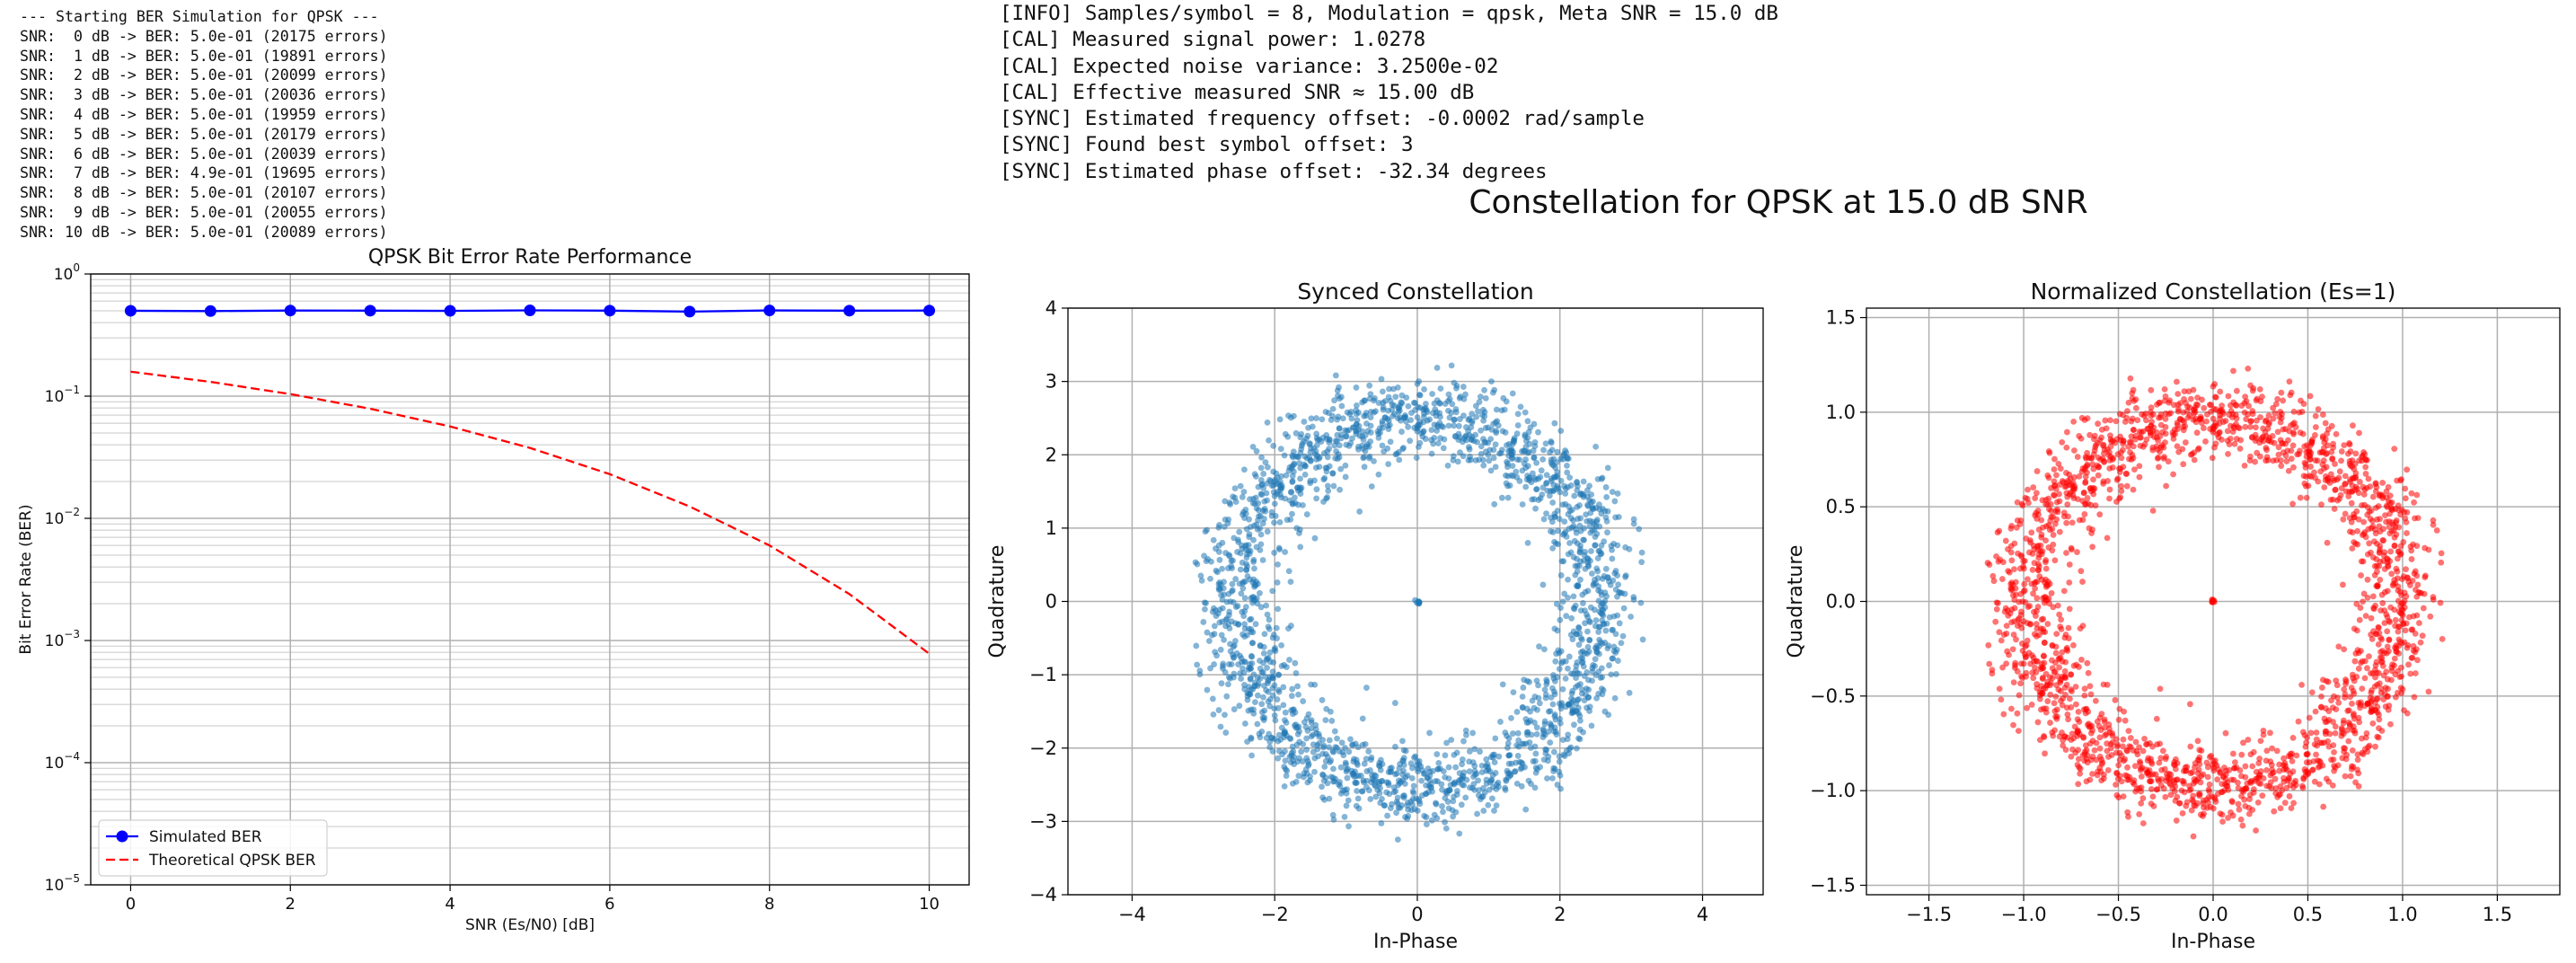 The height and width of the screenshot is (963, 2576). I want to click on log-line: SNR: 1 dB -> BER: 5.0e-01 (19891 errors), so click(204, 56).